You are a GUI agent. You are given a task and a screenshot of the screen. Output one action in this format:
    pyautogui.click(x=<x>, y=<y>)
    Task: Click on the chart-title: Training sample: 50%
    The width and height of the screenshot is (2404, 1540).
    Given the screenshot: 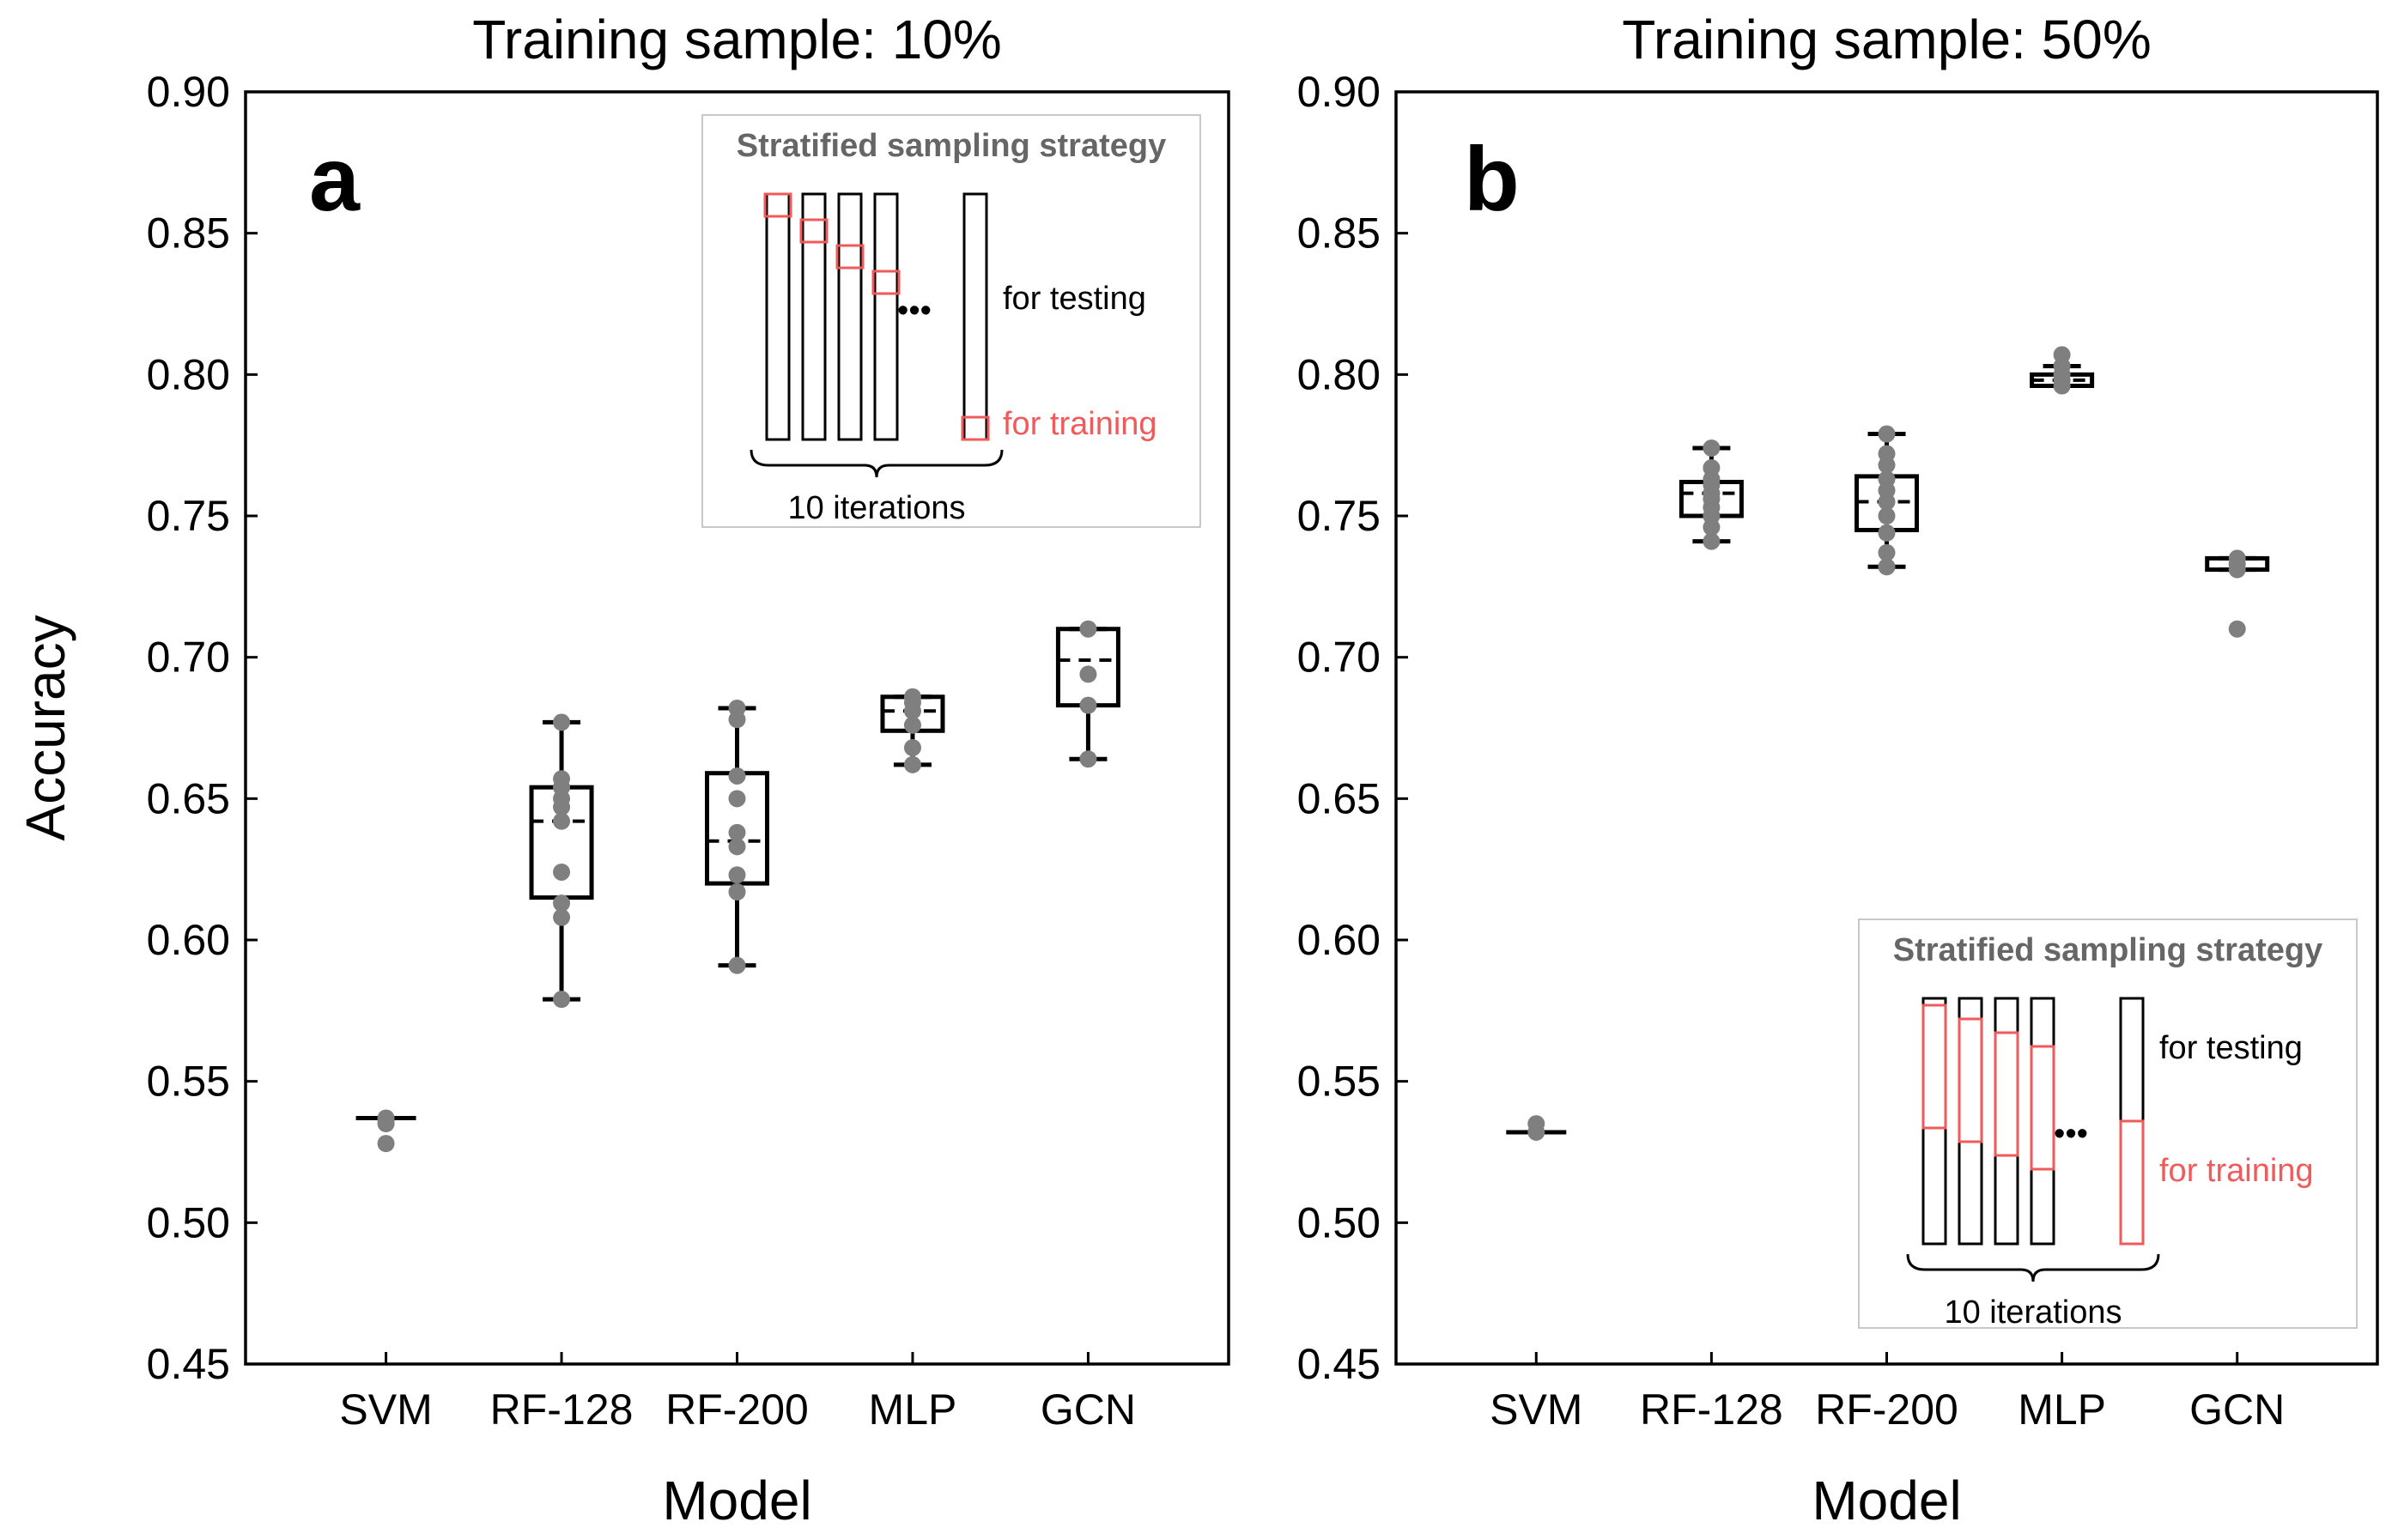 What is the action you would take?
    pyautogui.click(x=1887, y=39)
    